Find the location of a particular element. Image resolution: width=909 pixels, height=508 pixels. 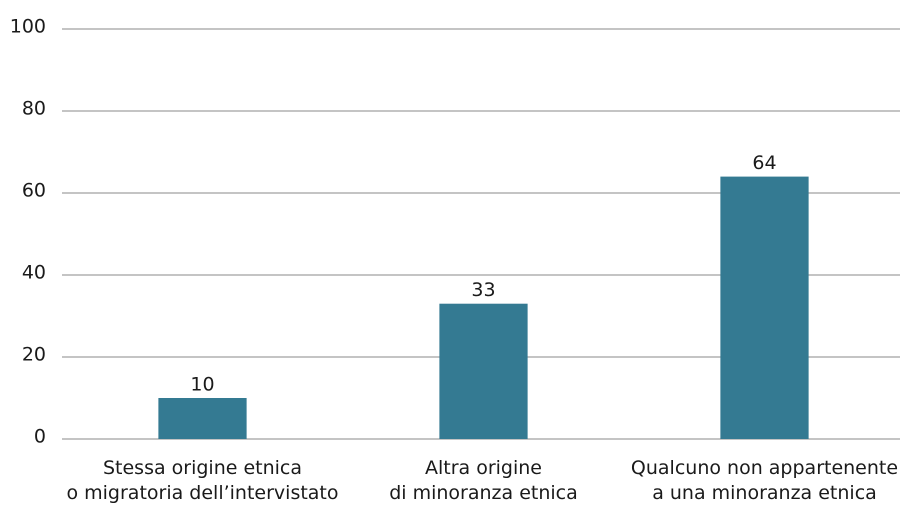

y-tick-label: 60 is located at coordinates (34, 191).